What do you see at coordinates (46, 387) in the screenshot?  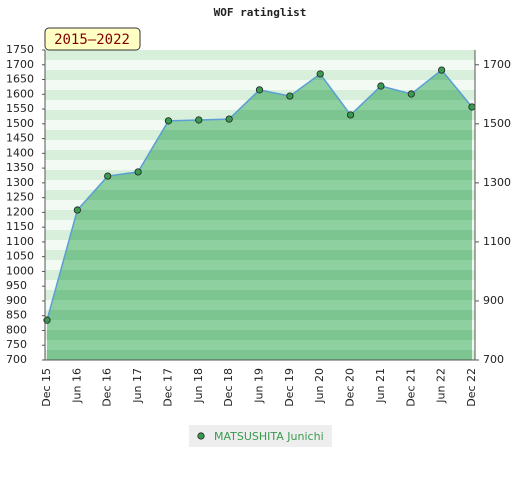 I see `x-tick-label: Dec 15` at bounding box center [46, 387].